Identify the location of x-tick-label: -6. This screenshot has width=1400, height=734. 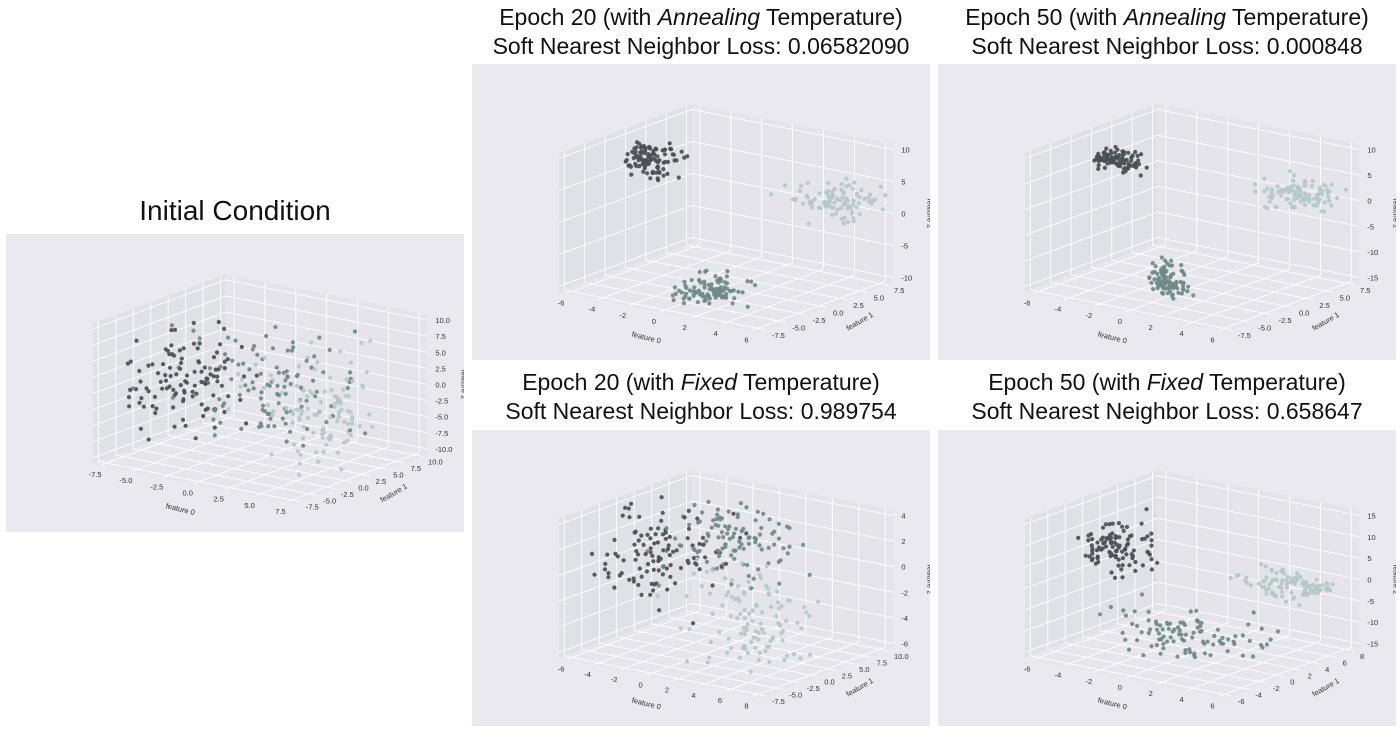
(561, 669).